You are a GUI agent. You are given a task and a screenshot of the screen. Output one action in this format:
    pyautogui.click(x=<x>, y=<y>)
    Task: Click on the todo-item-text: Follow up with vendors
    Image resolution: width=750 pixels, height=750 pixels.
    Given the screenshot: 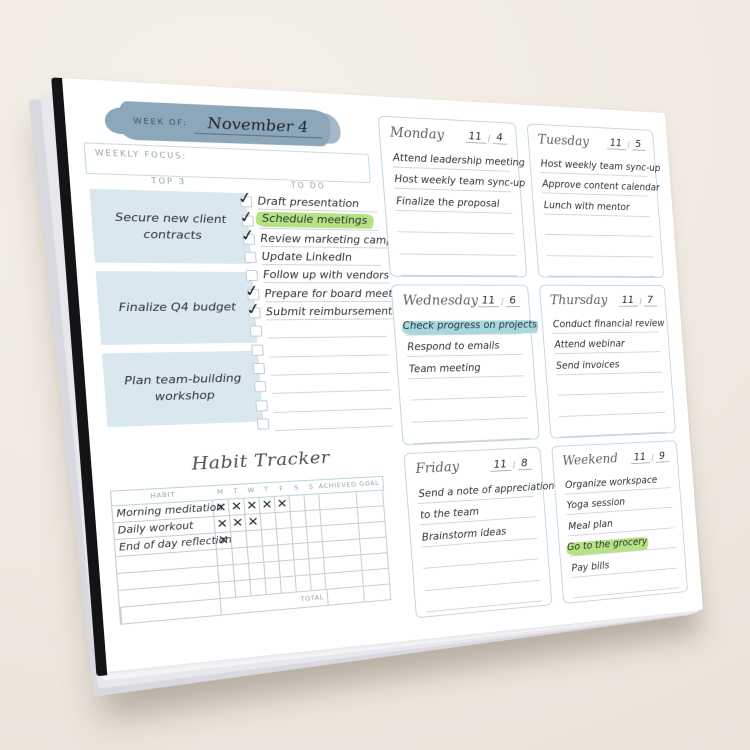 What is the action you would take?
    pyautogui.click(x=326, y=275)
    